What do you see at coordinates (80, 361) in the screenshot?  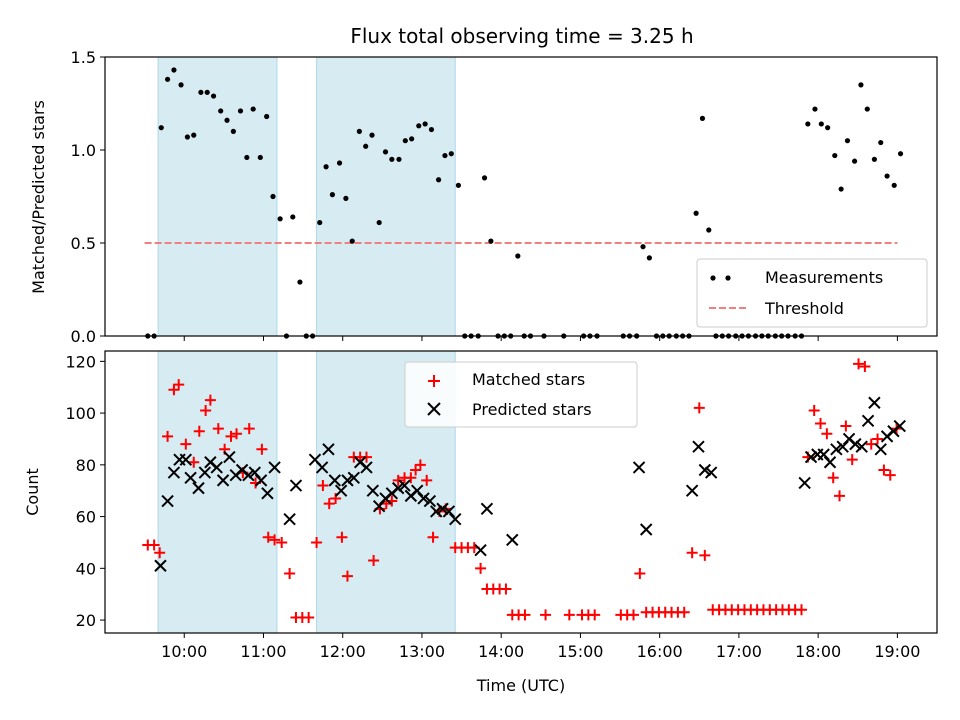 I see `y-tick-label-1-5: 120` at bounding box center [80, 361].